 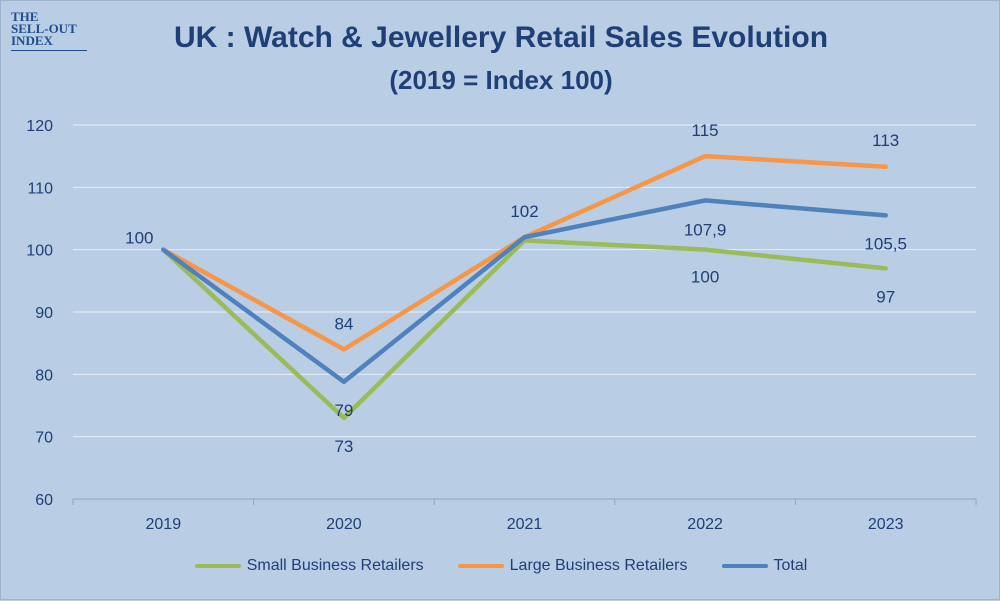 What do you see at coordinates (705, 130) in the screenshot?
I see `data-label-s1-3: 115` at bounding box center [705, 130].